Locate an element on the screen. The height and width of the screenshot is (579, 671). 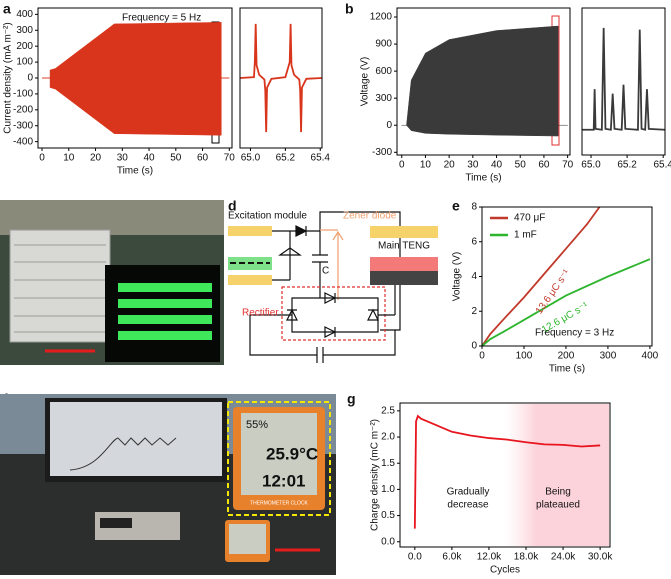
screen-curve is located at coordinates (123, 454).